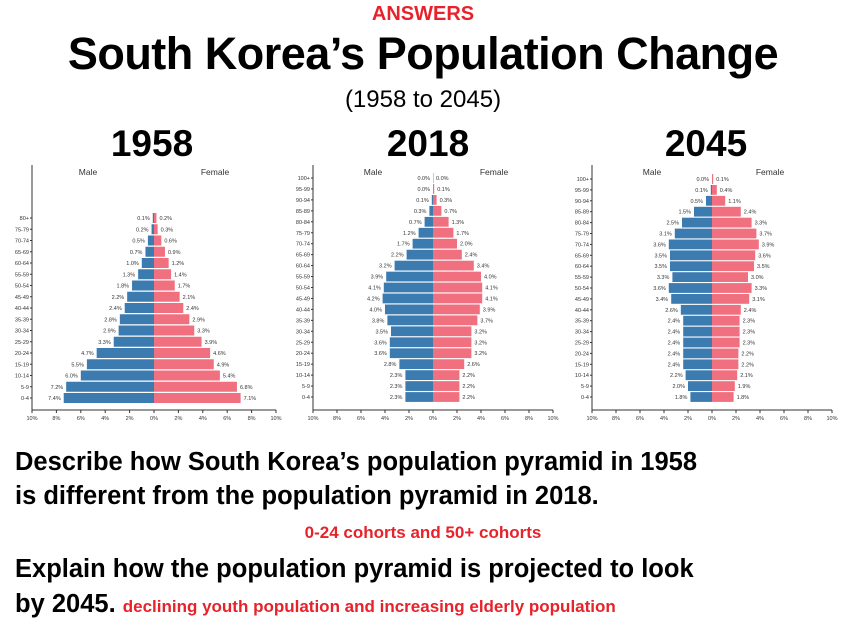 The width and height of the screenshot is (846, 631). What do you see at coordinates (468, 376) in the screenshot?
I see `female-value-label: 2.2%` at bounding box center [468, 376].